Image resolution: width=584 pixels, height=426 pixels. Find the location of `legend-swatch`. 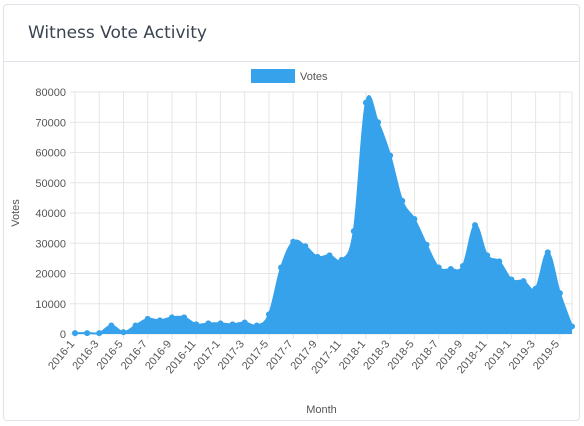

legend-swatch is located at coordinates (273, 76).